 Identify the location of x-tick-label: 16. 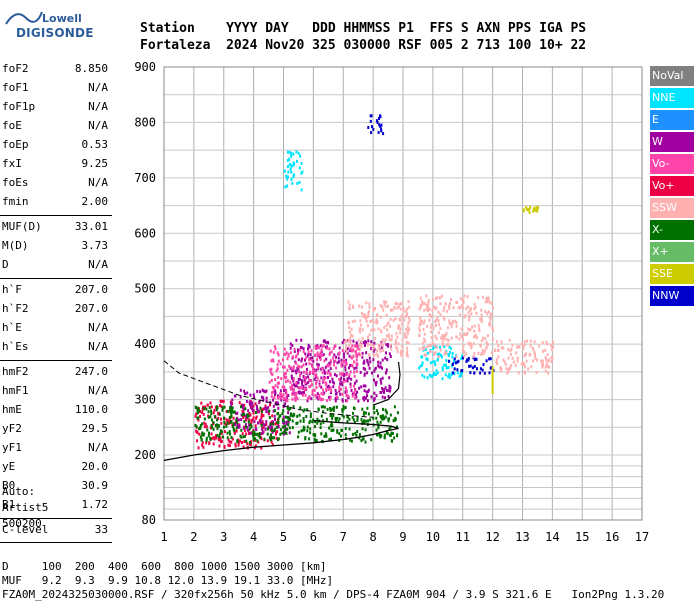
(612, 537).